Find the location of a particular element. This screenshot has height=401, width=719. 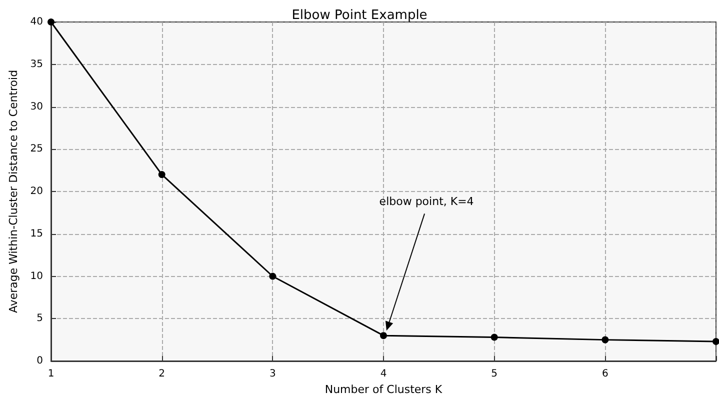

x-tick-label: 6 is located at coordinates (605, 374).